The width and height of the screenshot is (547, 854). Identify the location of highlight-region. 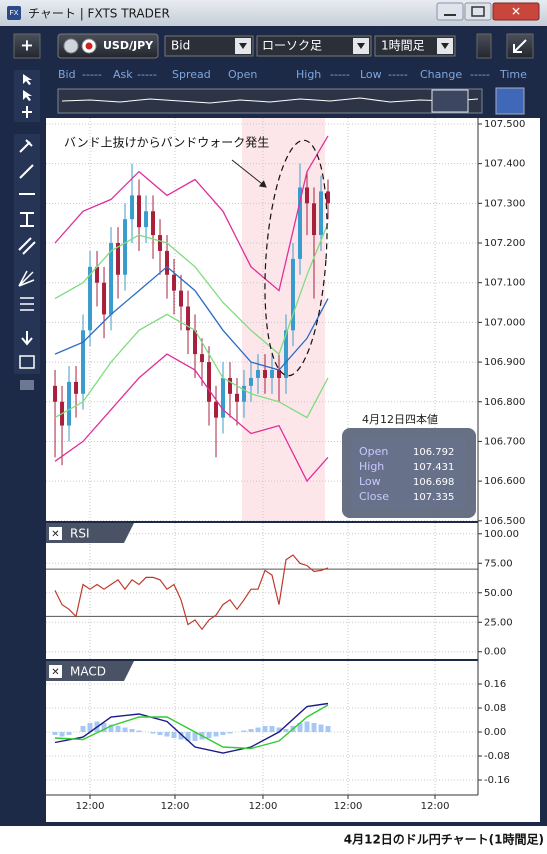
(283, 320).